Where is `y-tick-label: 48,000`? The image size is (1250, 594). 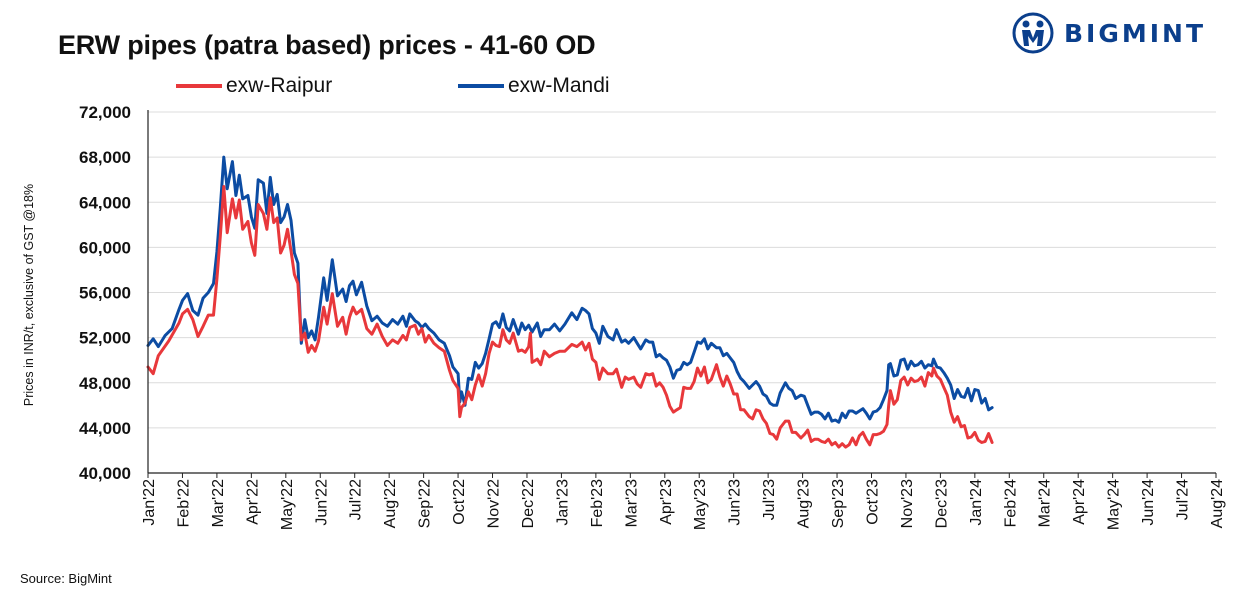 y-tick-label: 48,000 is located at coordinates (105, 383).